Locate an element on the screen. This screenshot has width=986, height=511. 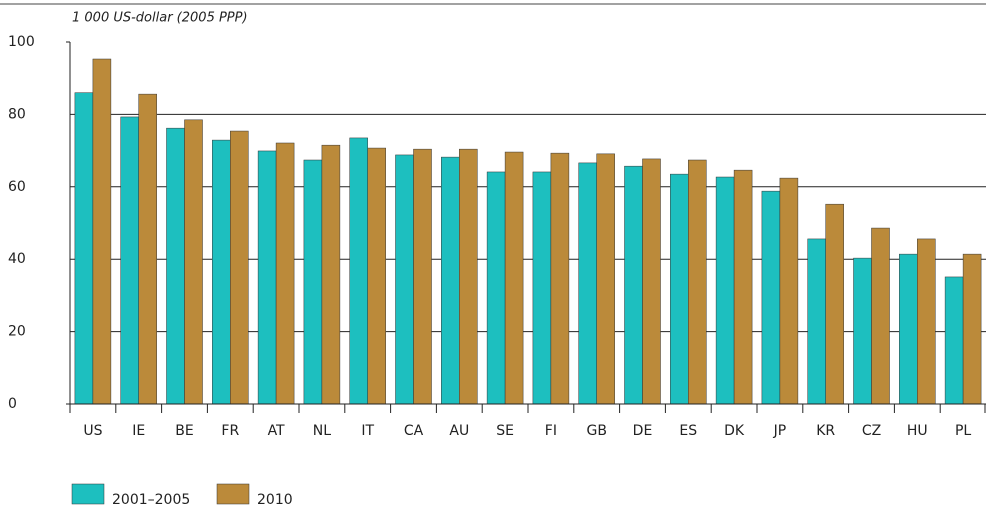
y-tick-label: 0 is located at coordinates (12, 404).